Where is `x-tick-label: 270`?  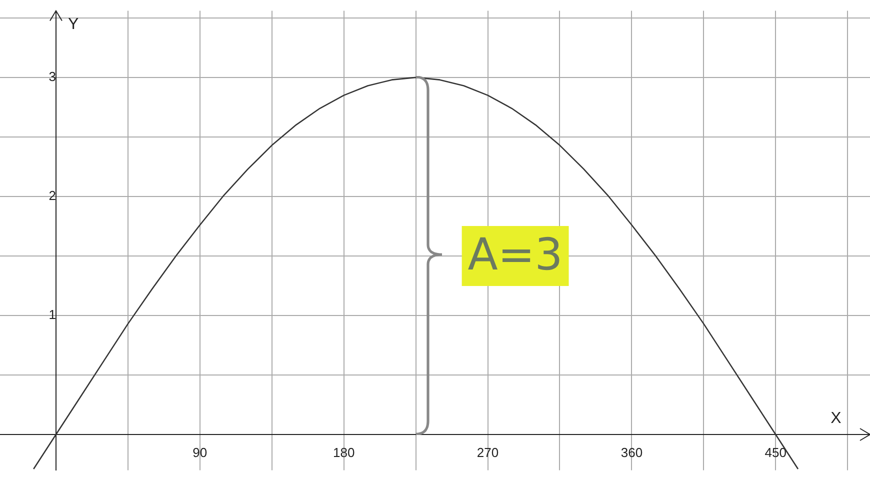 x-tick-label: 270 is located at coordinates (487, 452).